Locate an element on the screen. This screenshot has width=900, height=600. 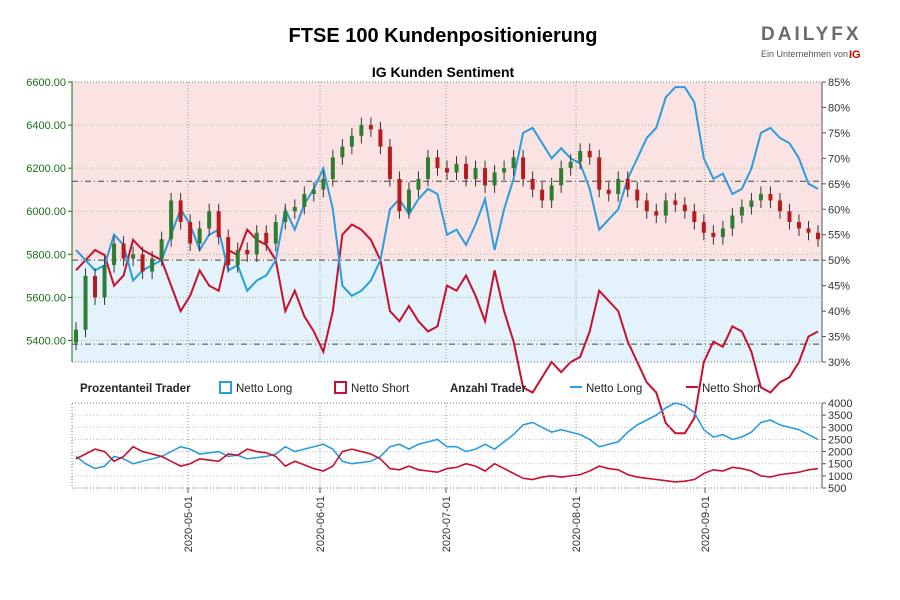
legend-count-long-label: Netto Long is located at coordinates (614, 389).